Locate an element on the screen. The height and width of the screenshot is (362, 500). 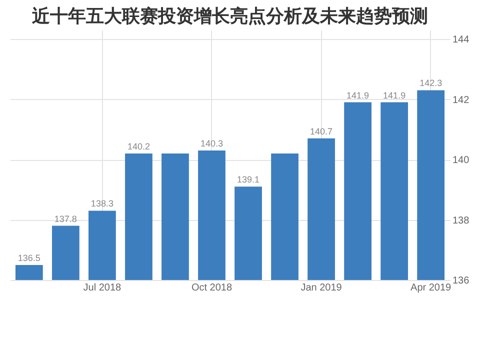
y-tick-label: 136 is located at coordinates (461, 281).